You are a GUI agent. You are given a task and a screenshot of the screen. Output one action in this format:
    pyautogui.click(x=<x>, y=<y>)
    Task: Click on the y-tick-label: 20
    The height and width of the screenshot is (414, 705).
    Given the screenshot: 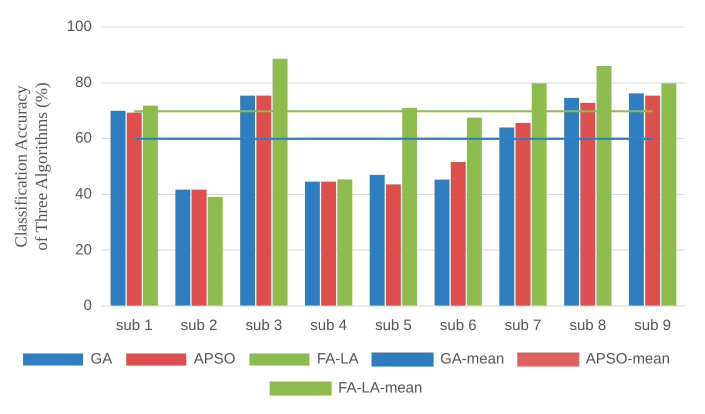 What is the action you would take?
    pyautogui.click(x=83, y=249)
    